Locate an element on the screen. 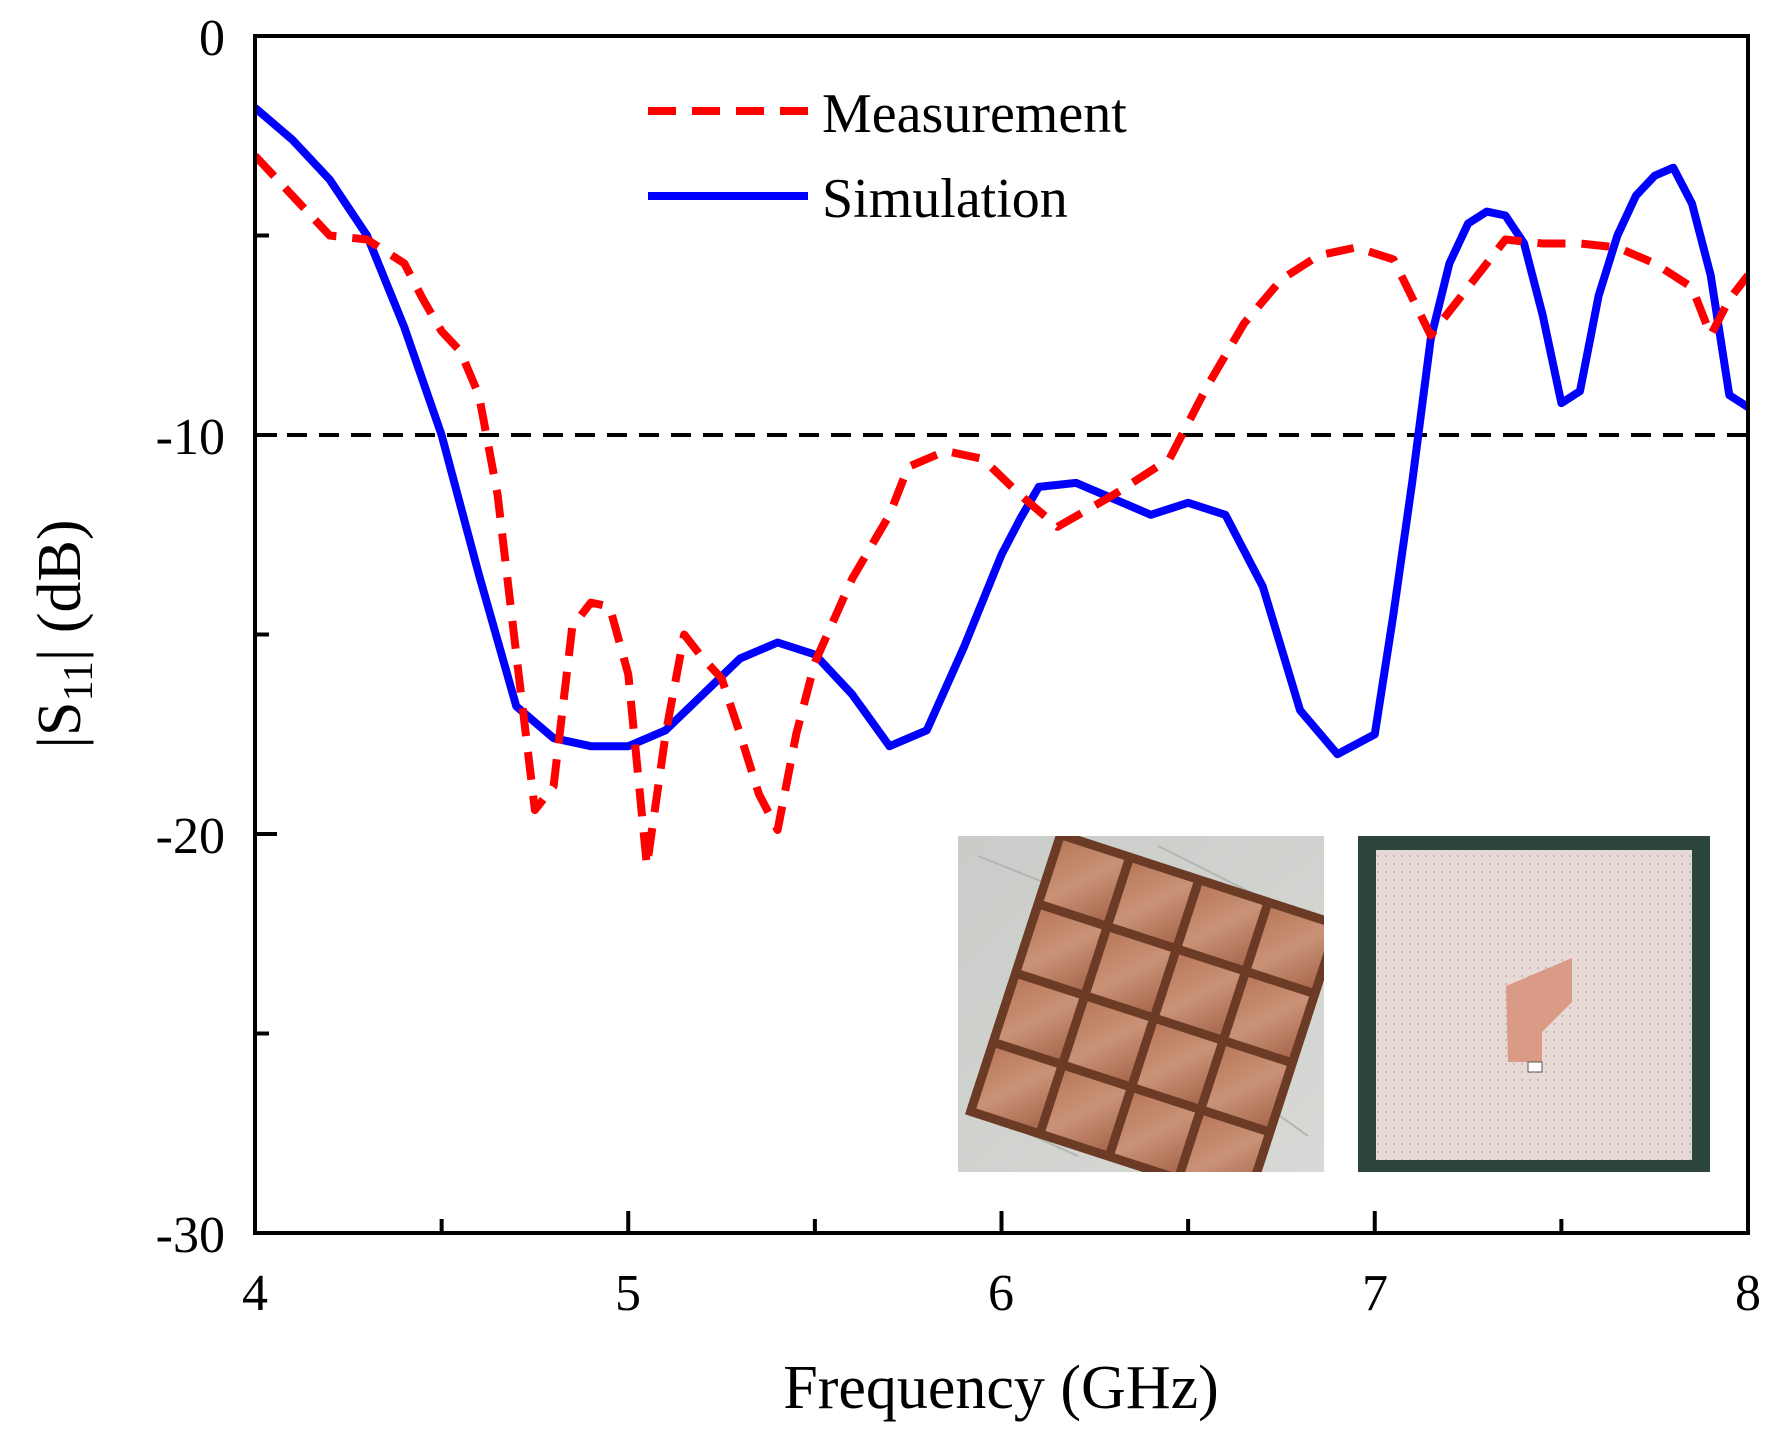  y-tick-label-0: 0 is located at coordinates (212, 38).